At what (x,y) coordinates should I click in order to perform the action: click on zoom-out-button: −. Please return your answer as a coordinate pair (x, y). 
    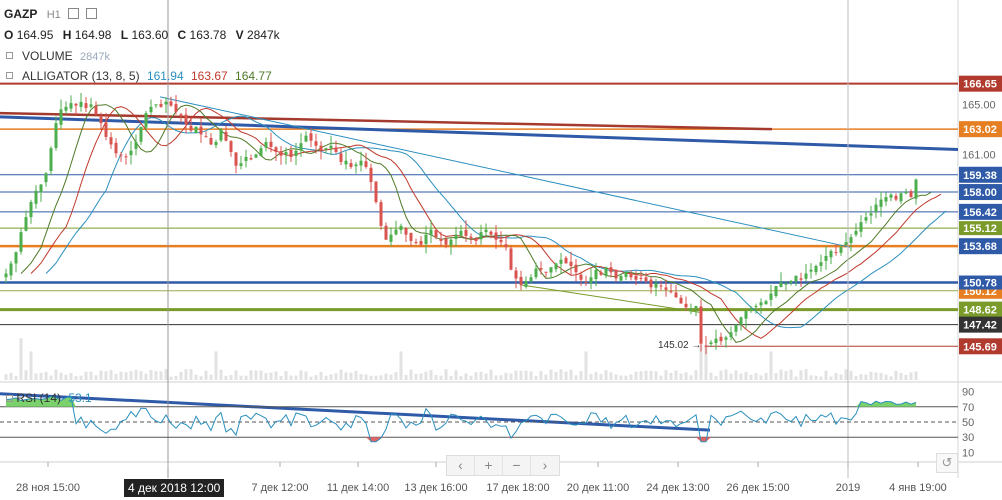
    Looking at the image, I should click on (517, 465).